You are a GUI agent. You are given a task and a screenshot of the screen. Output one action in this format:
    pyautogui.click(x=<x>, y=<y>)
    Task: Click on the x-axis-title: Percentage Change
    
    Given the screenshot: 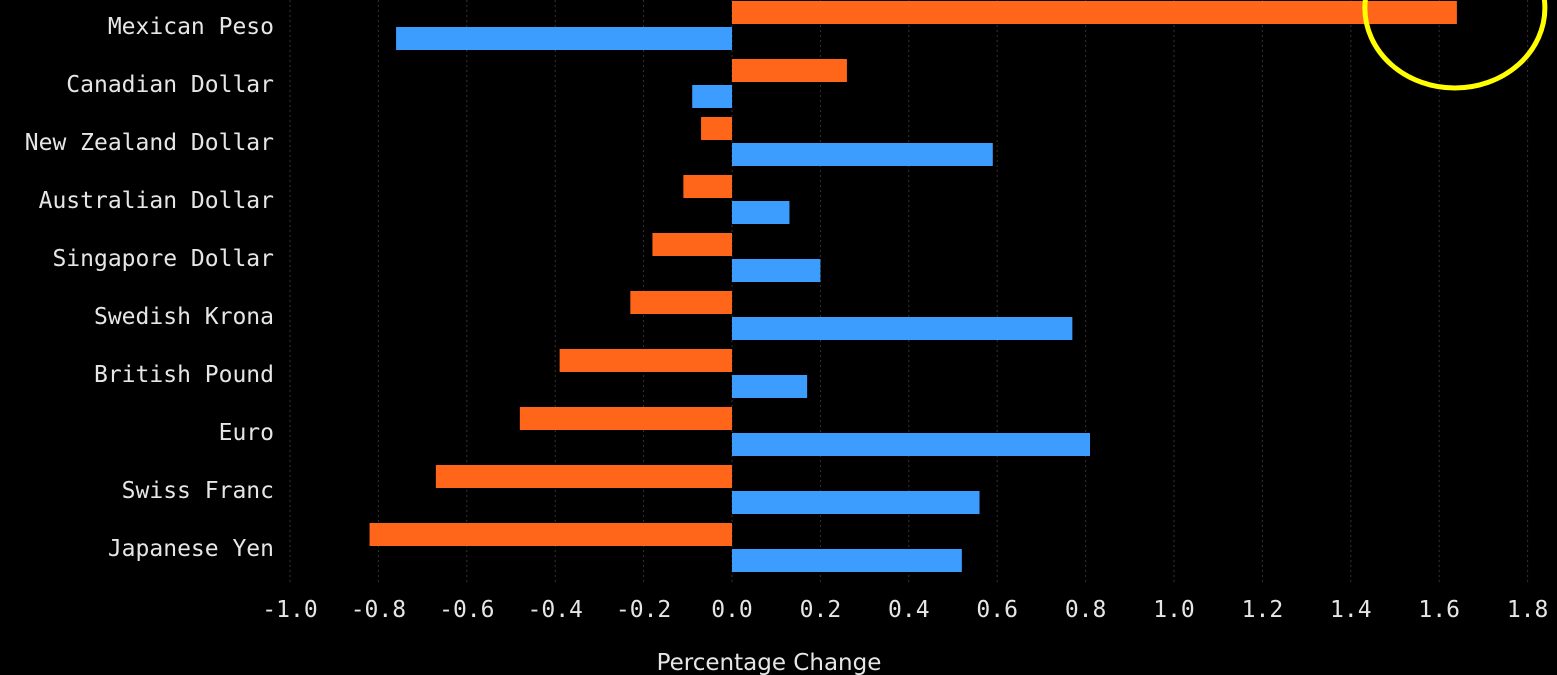 What is the action you would take?
    pyautogui.click(x=769, y=662)
    